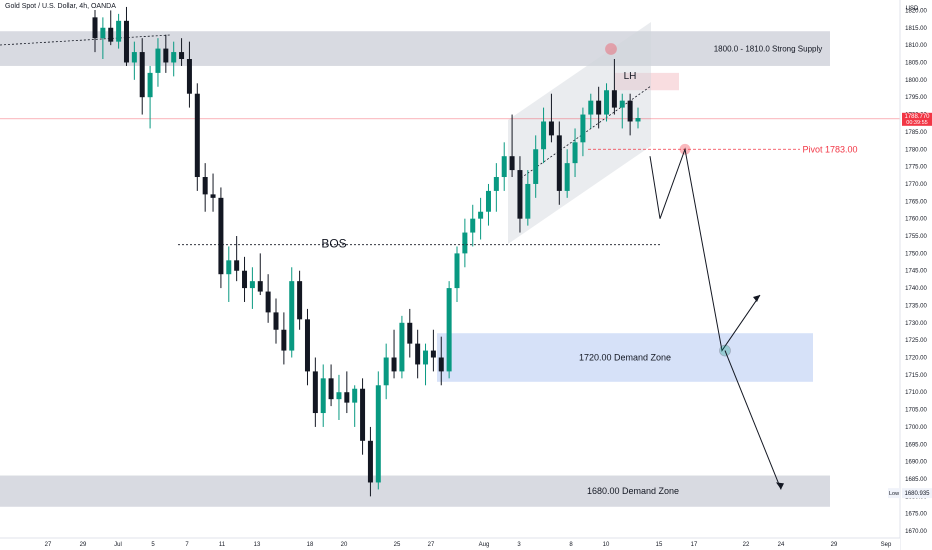  Describe the element at coordinates (917, 494) in the screenshot. I see `low-value: 1680.935` at that location.